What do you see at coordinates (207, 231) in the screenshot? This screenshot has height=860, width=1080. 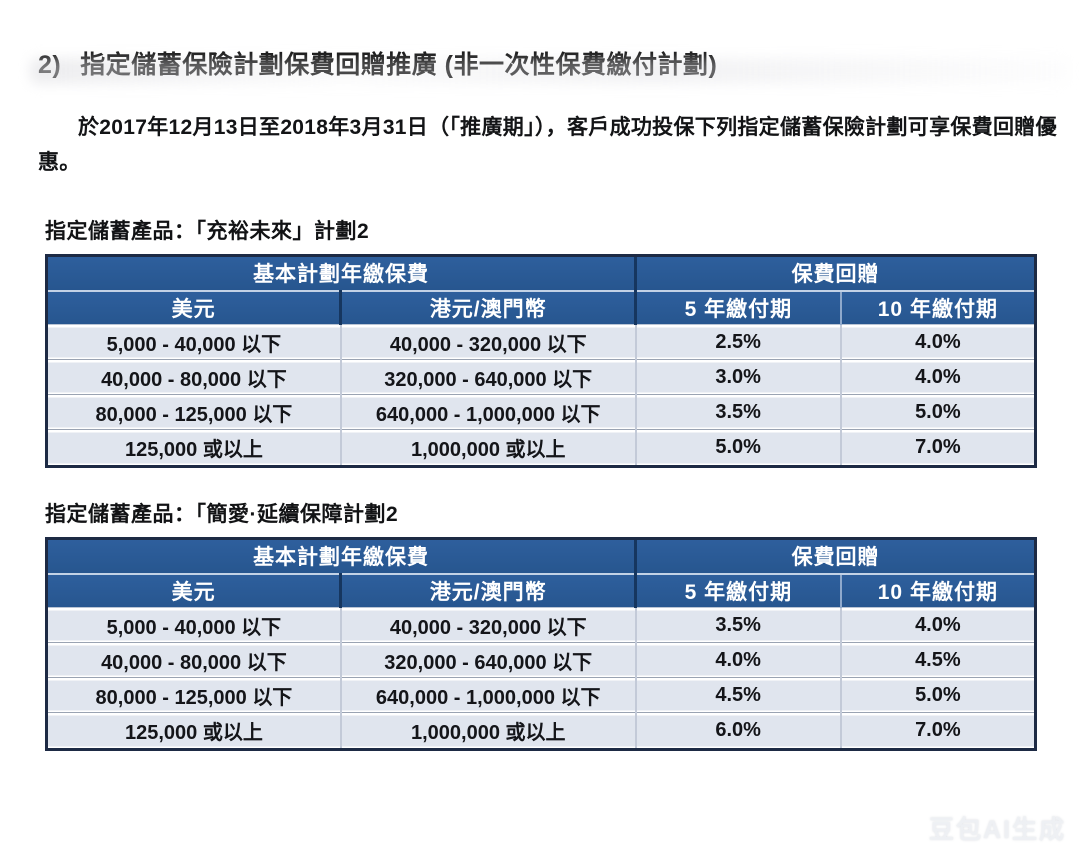 I see `table-1-title: 指定儲蓄產品：「充裕未來」計劃2` at bounding box center [207, 231].